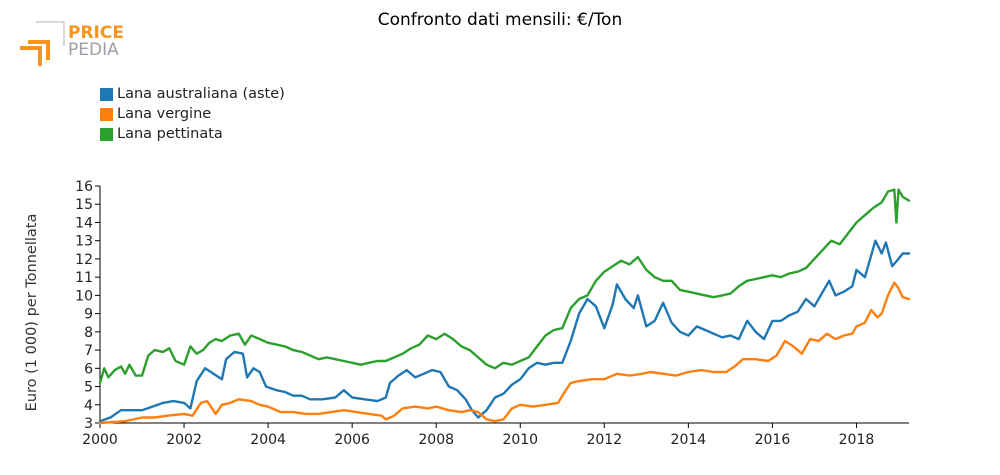  I want to click on logo-line2: PEDIA, so click(93, 50).